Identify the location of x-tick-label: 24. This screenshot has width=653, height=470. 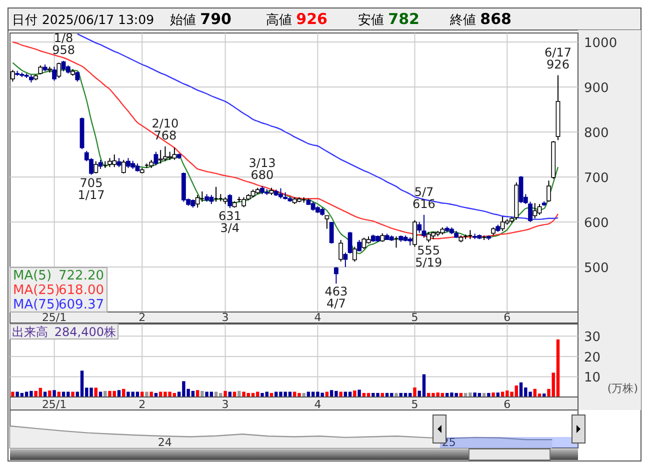
(165, 442).